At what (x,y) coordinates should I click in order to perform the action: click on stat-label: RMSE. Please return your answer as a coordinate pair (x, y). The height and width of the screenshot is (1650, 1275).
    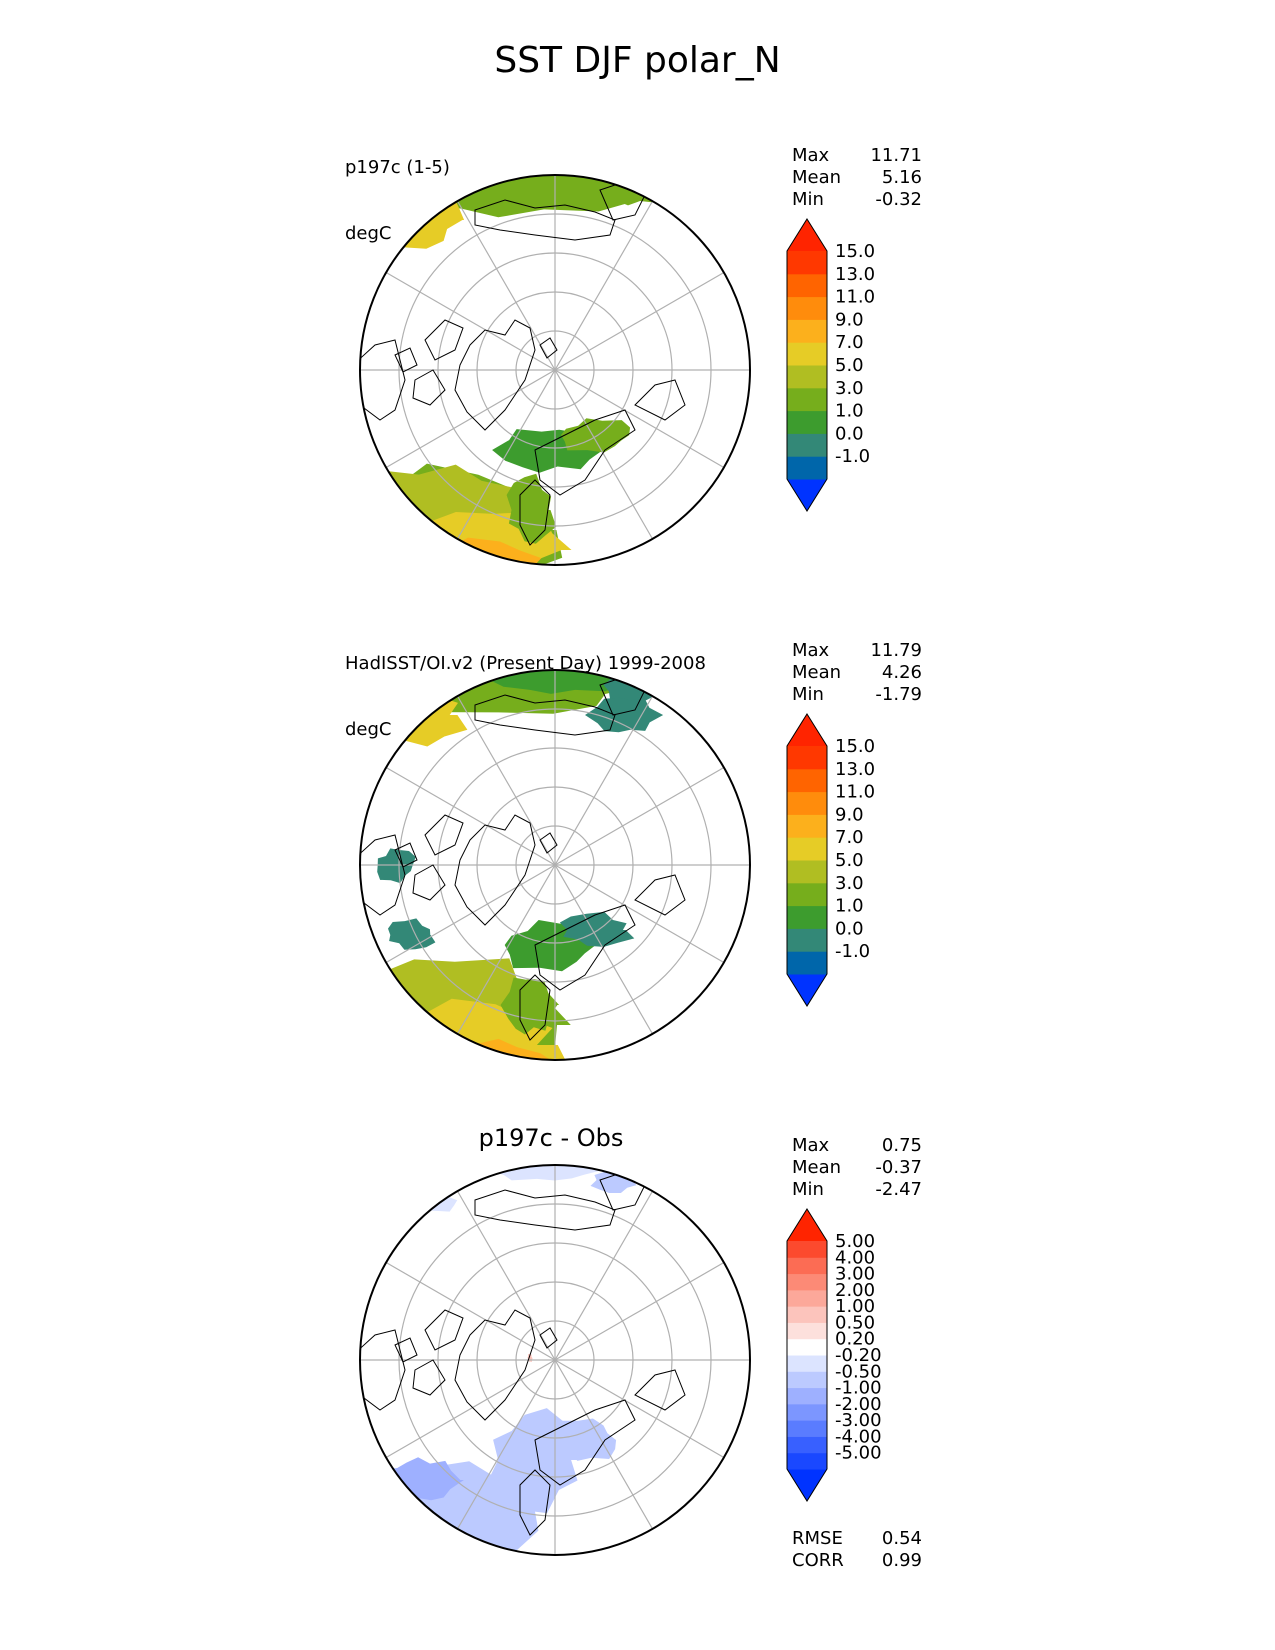
    Looking at the image, I should click on (817, 1538).